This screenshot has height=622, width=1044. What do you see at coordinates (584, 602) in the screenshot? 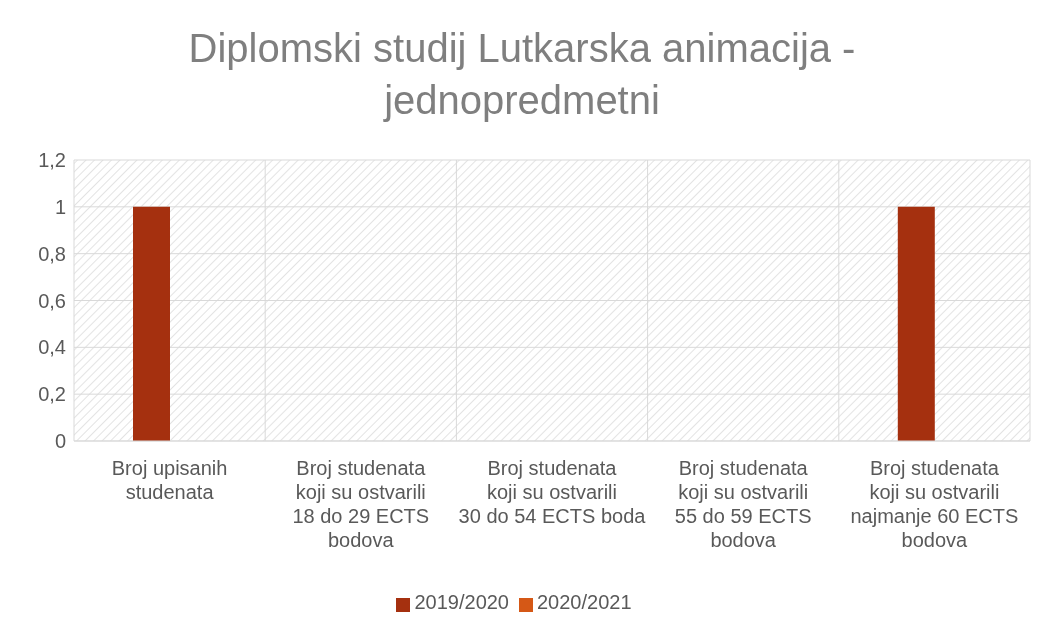
I see `legend-label: 2020/2021` at bounding box center [584, 602].